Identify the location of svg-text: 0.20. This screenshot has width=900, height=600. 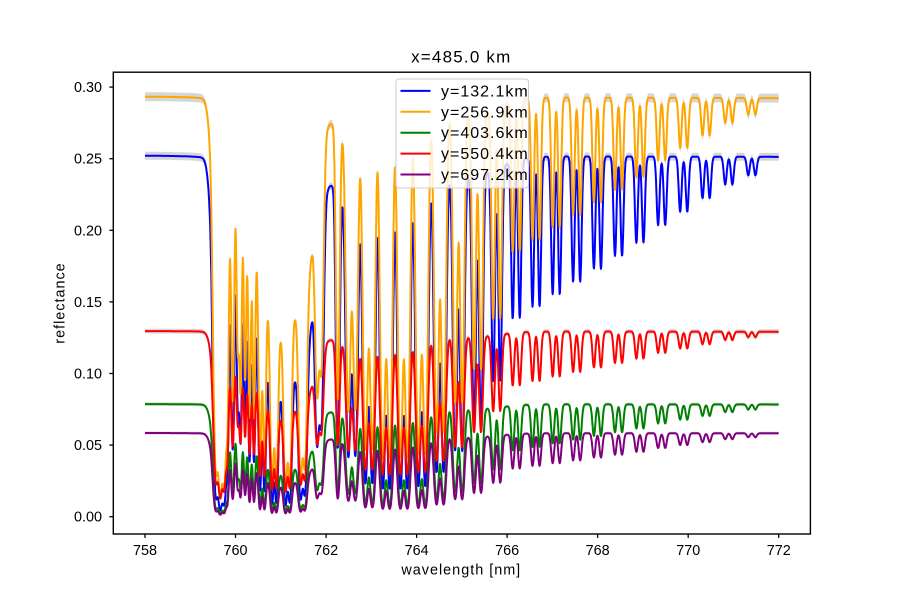
(88, 231).